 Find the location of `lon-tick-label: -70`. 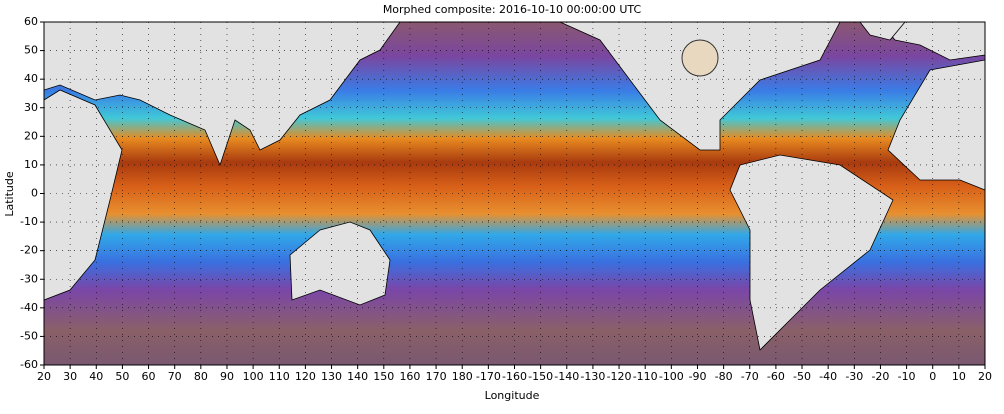

lon-tick-label: -70 is located at coordinates (750, 376).